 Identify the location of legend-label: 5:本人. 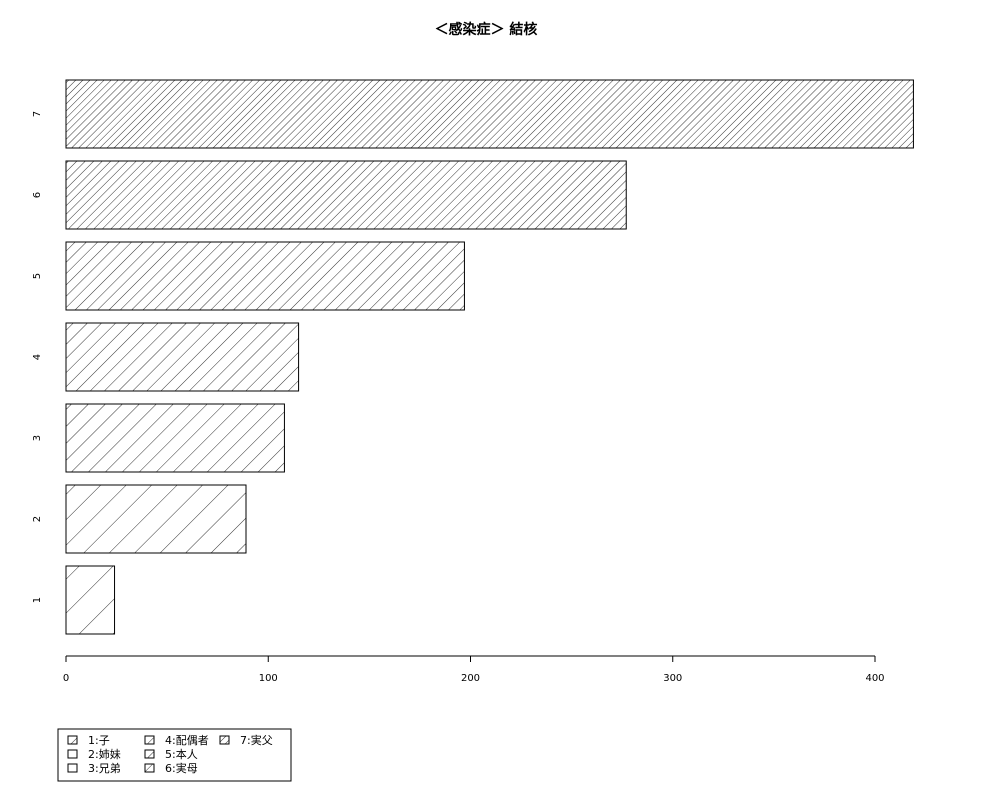
(181, 754).